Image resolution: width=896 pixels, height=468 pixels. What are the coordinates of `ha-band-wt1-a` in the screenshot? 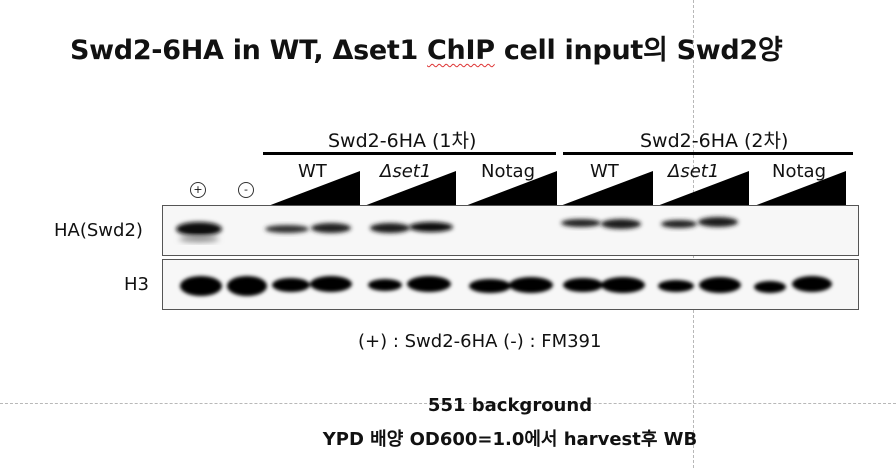 It's located at (287, 229).